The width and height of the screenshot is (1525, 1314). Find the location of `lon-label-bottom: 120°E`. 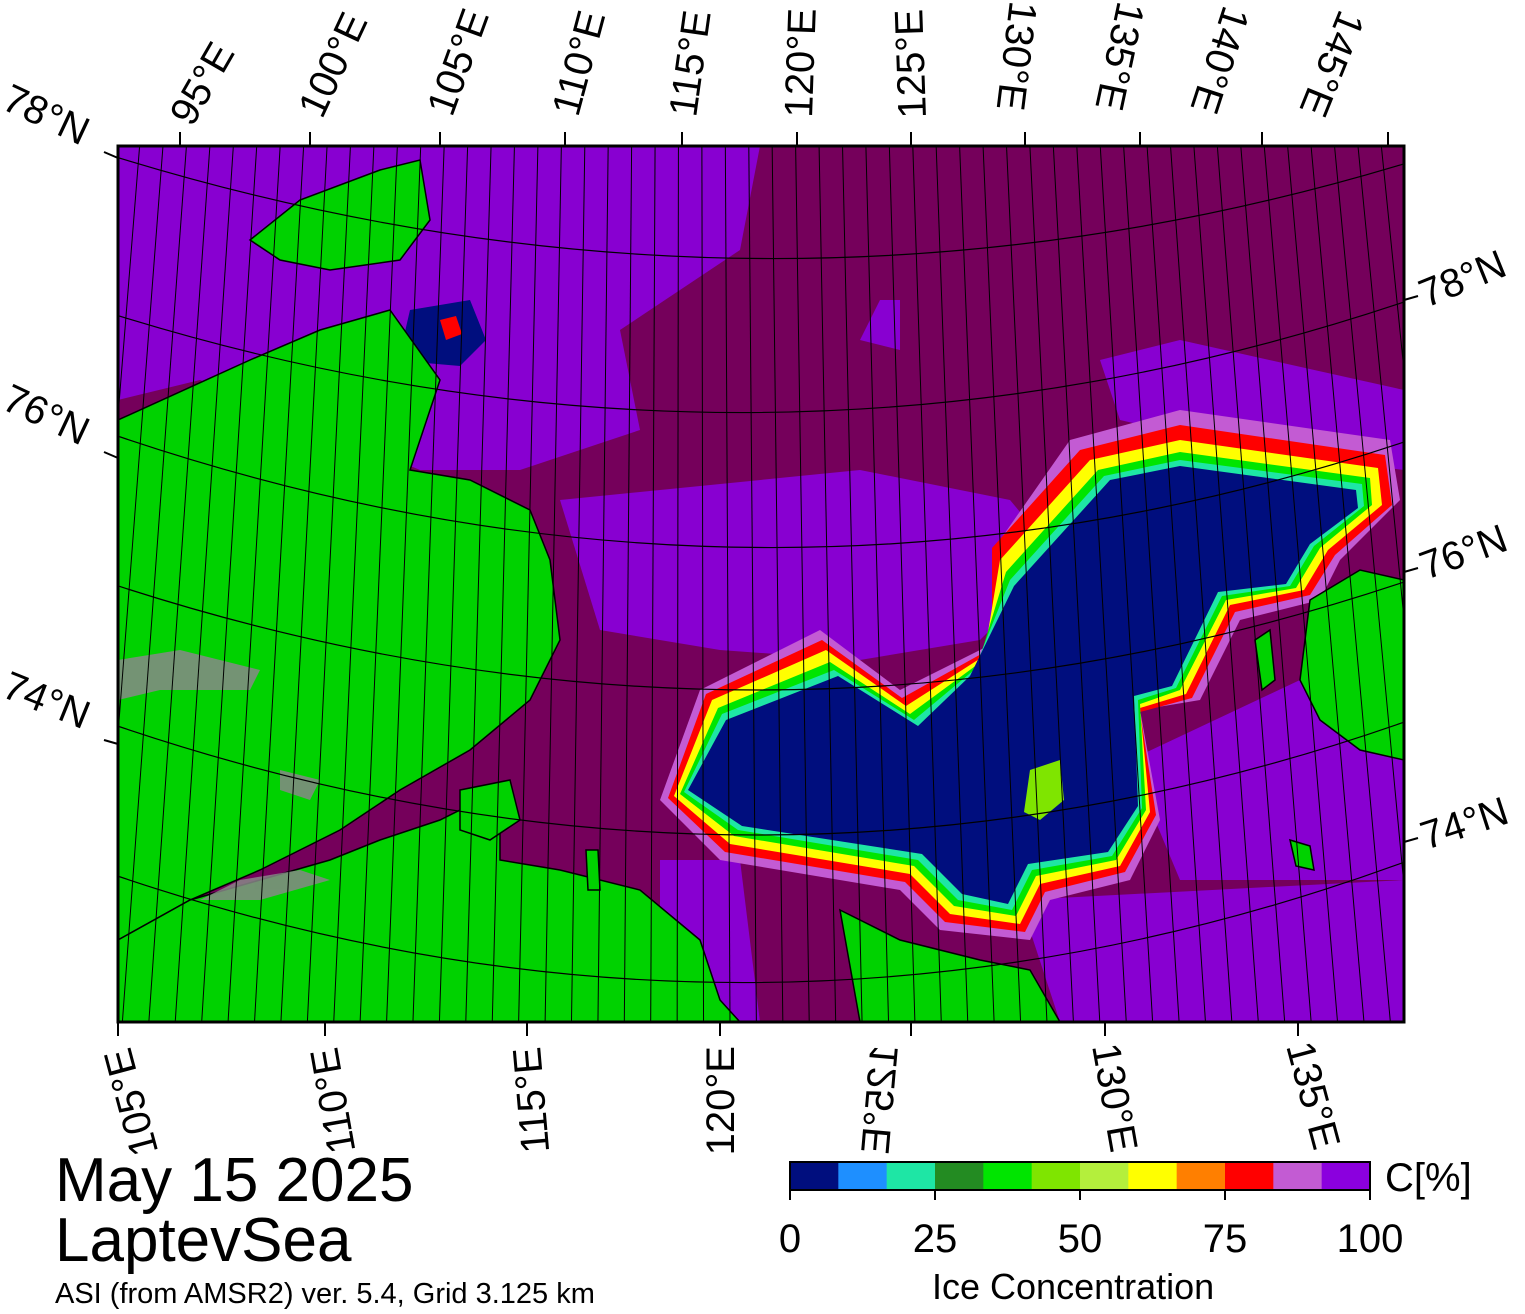

lon-label-bottom: 120°E is located at coordinates (721, 1100).